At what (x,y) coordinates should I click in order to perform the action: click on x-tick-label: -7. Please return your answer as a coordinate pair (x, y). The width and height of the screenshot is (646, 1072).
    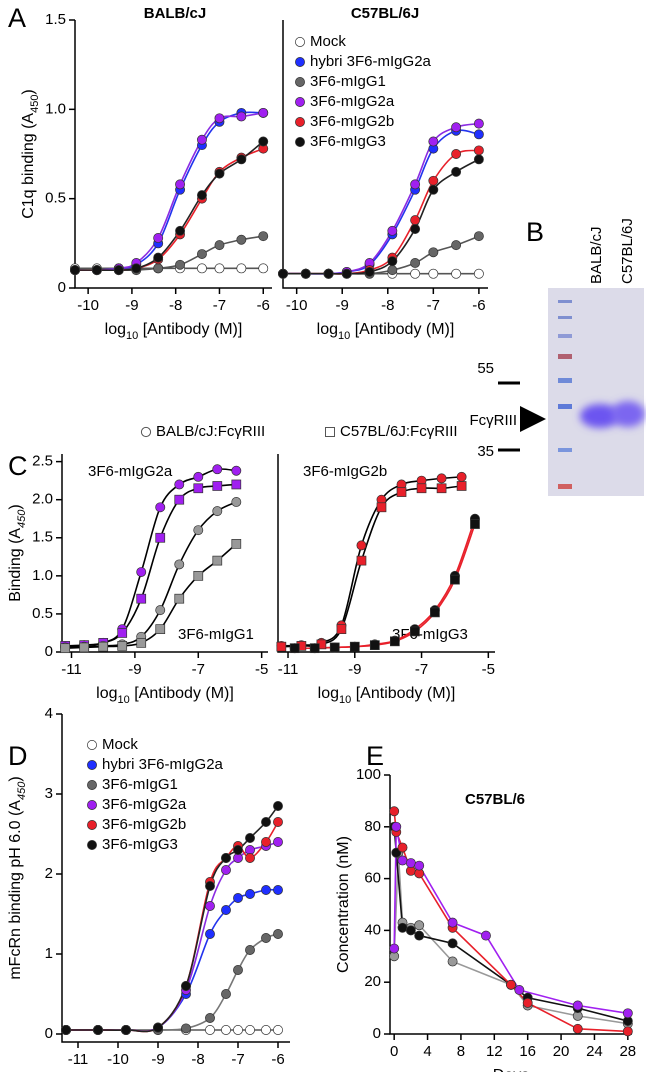
    Looking at the image, I should click on (198, 669).